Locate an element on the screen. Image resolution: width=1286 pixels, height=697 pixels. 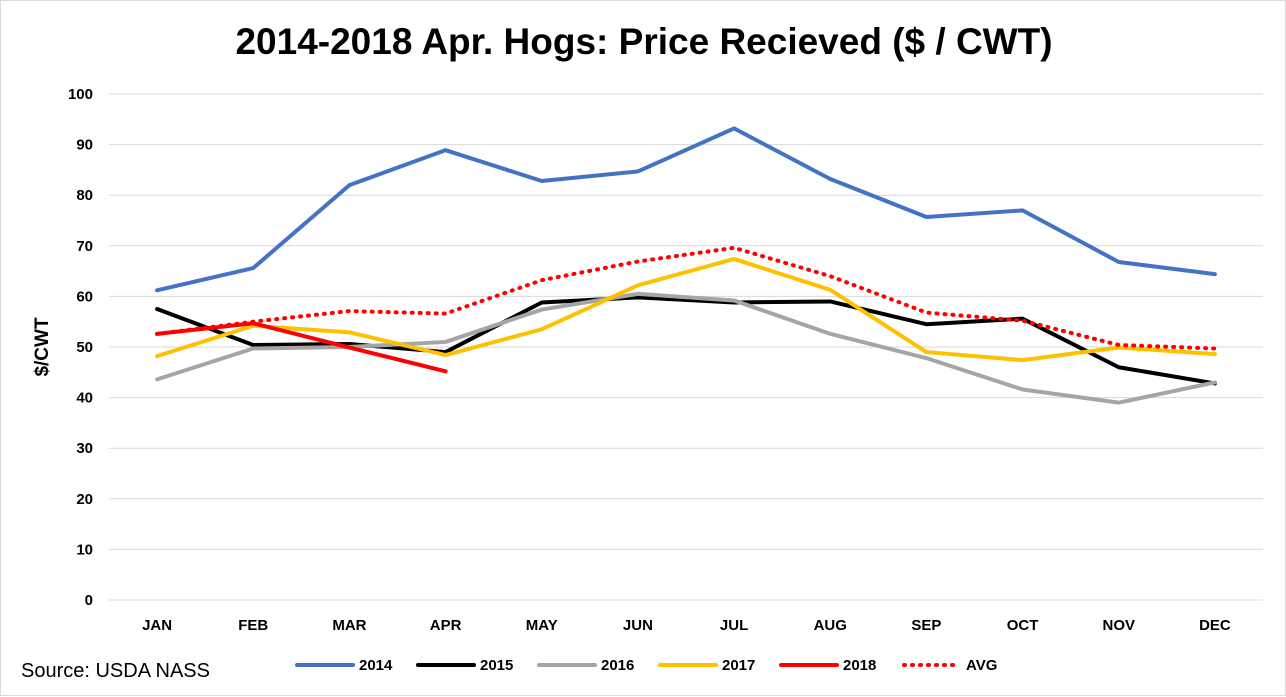
series-line-avg is located at coordinates (686, 298).